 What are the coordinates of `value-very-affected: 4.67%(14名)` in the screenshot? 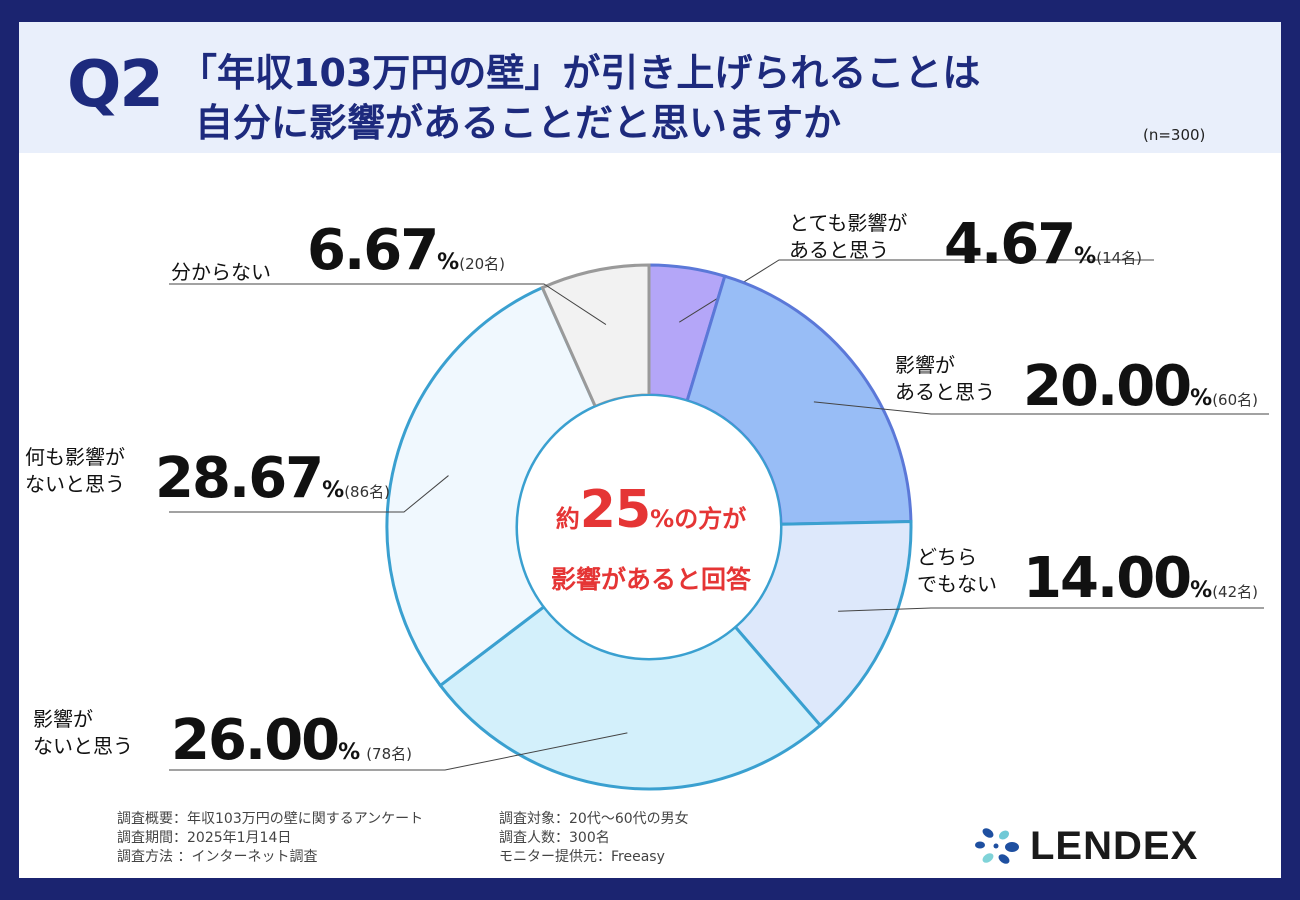 It's located at (1043, 244).